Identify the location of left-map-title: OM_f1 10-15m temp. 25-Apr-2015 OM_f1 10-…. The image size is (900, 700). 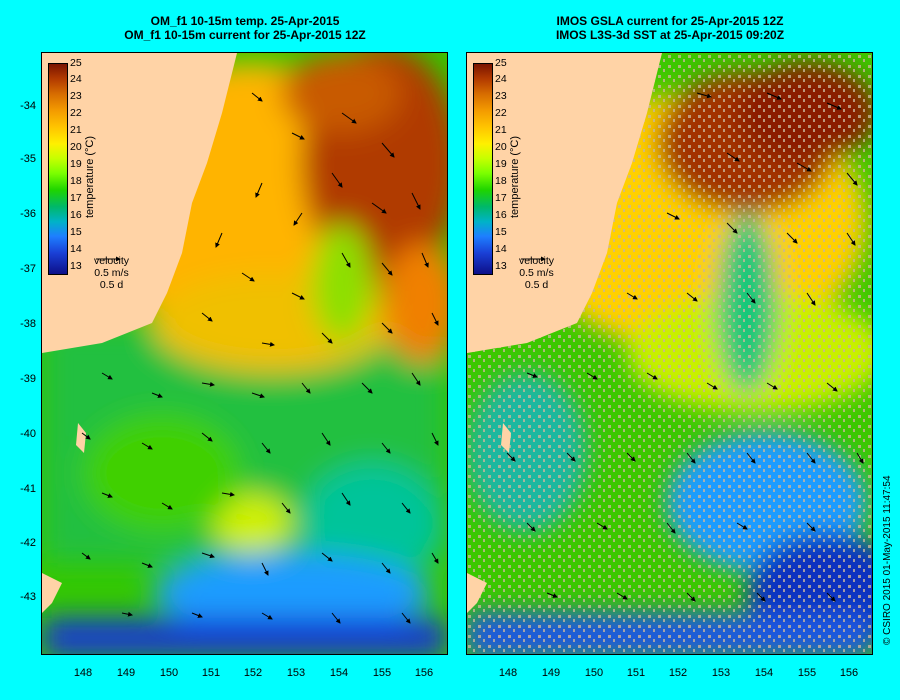
(245, 28).